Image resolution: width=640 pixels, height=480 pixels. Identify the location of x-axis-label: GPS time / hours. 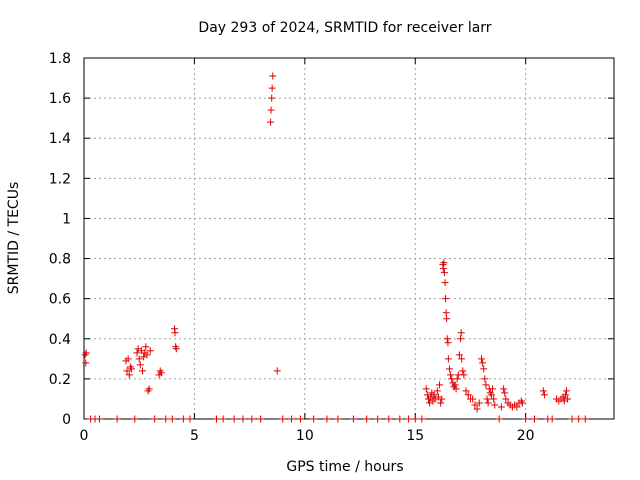
(344, 467).